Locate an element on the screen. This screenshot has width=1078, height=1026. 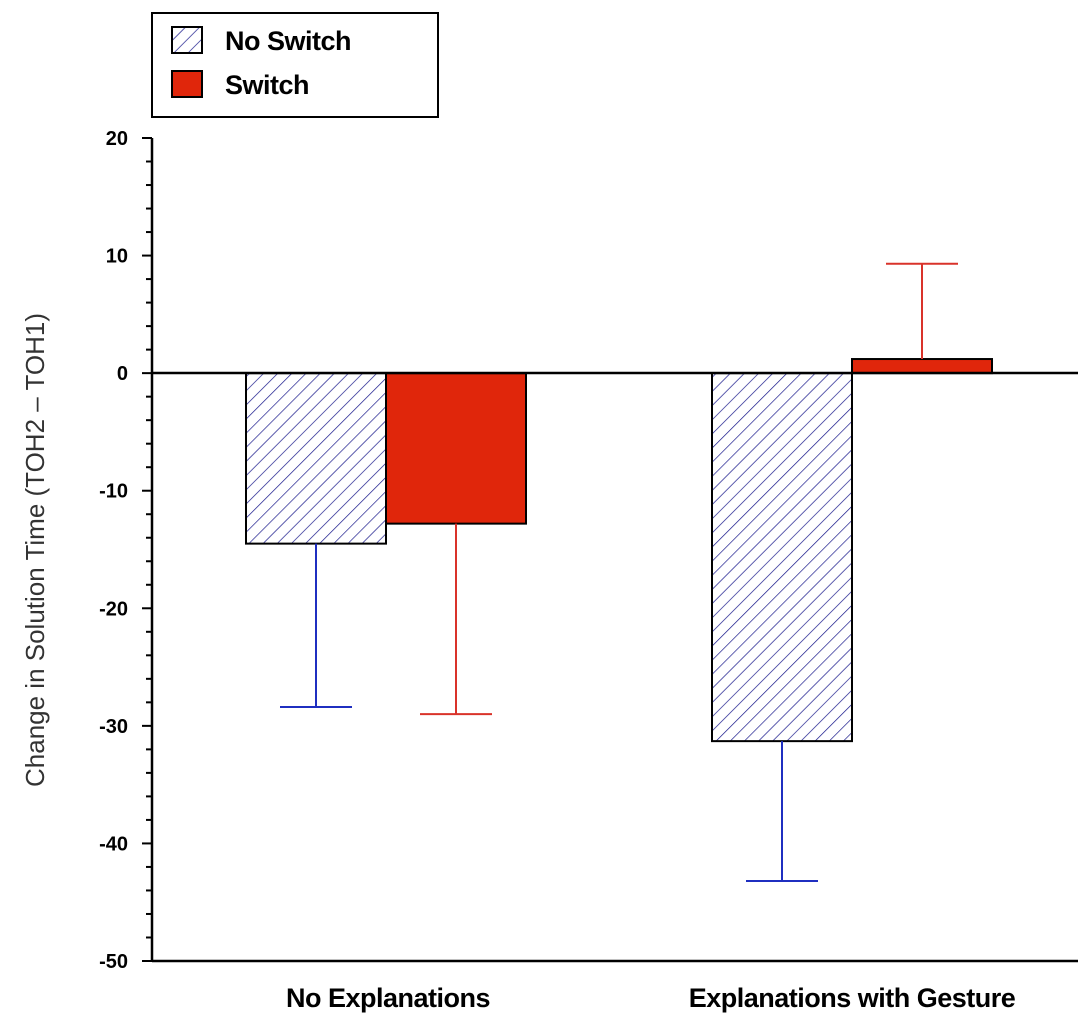
y-ticks: 20 10 0 -10 -20 -30 -40 -50 is located at coordinates (125, 550).